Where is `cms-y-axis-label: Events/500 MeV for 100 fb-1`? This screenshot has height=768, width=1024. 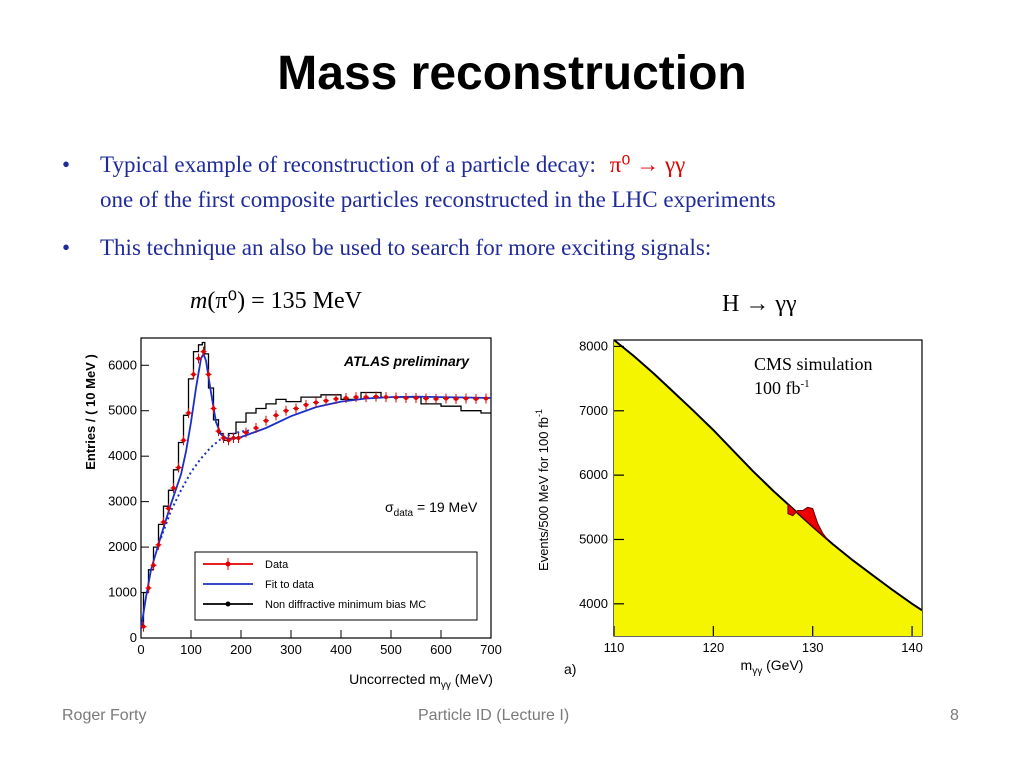 cms-y-axis-label: Events/500 MeV for 100 fb-1 is located at coordinates (542, 490).